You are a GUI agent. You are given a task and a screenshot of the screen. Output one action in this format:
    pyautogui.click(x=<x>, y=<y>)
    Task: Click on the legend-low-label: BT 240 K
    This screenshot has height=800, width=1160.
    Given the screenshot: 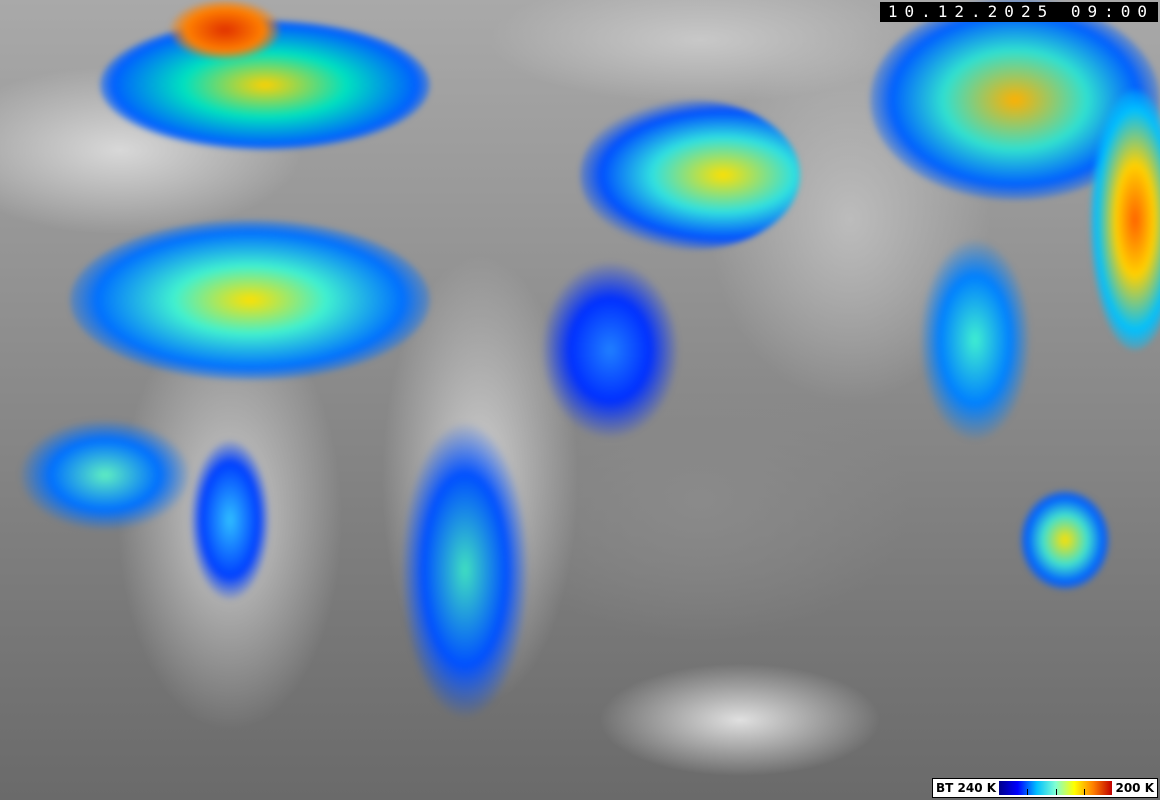 What is the action you would take?
    pyautogui.click(x=966, y=788)
    